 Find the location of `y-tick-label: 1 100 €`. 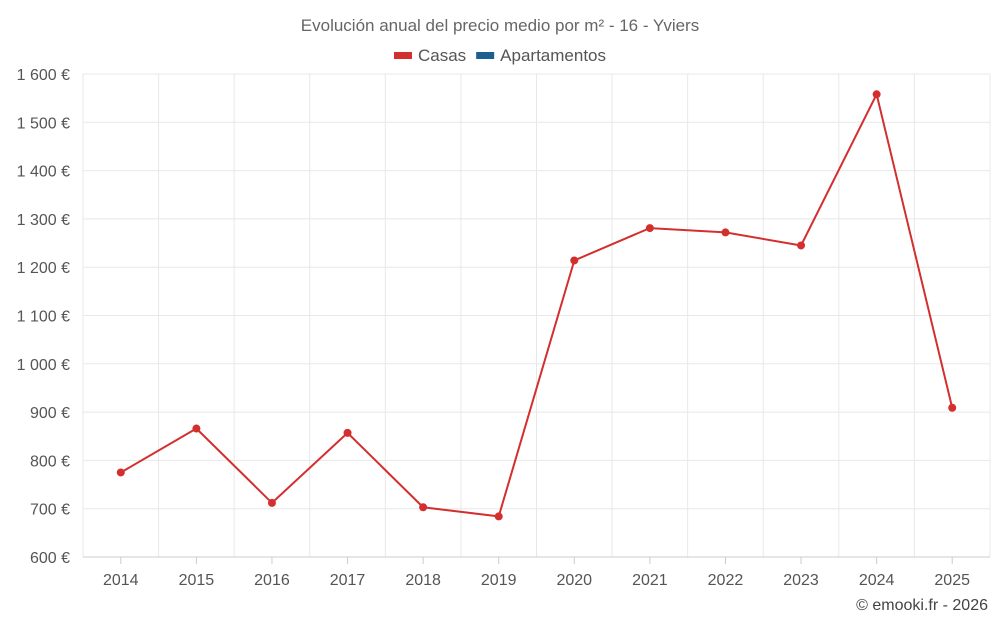

y-tick-label: 1 100 € is located at coordinates (43, 317).